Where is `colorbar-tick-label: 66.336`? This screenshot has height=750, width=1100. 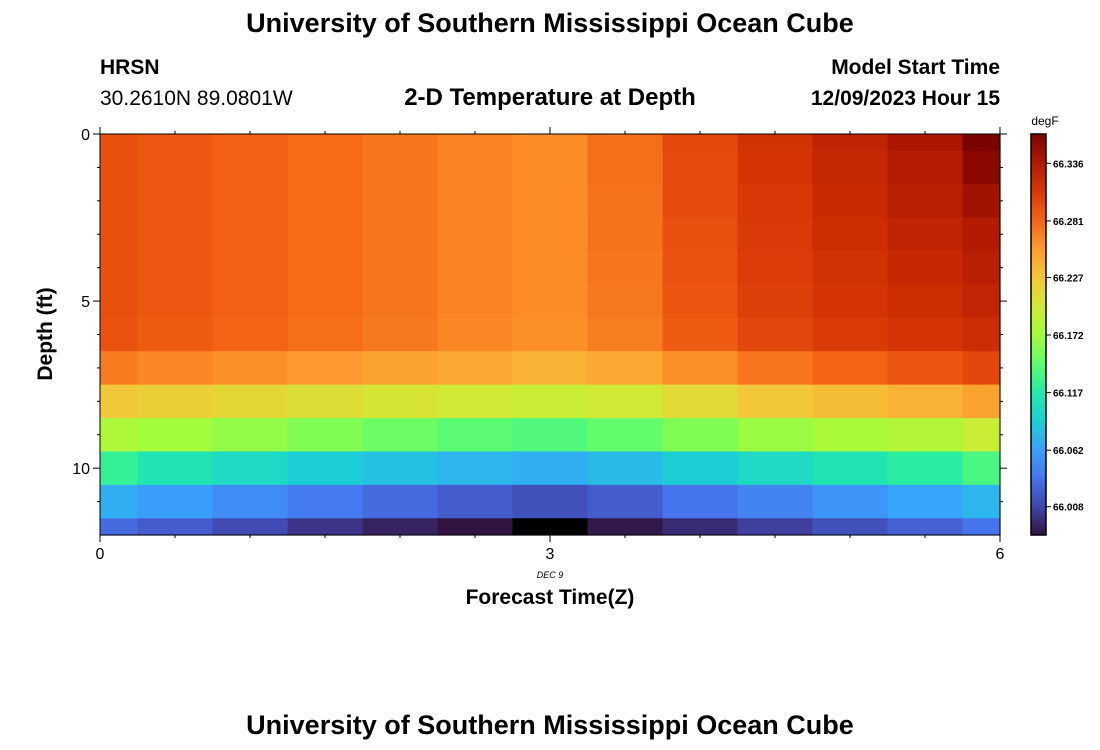 colorbar-tick-label: 66.336 is located at coordinates (1068, 164).